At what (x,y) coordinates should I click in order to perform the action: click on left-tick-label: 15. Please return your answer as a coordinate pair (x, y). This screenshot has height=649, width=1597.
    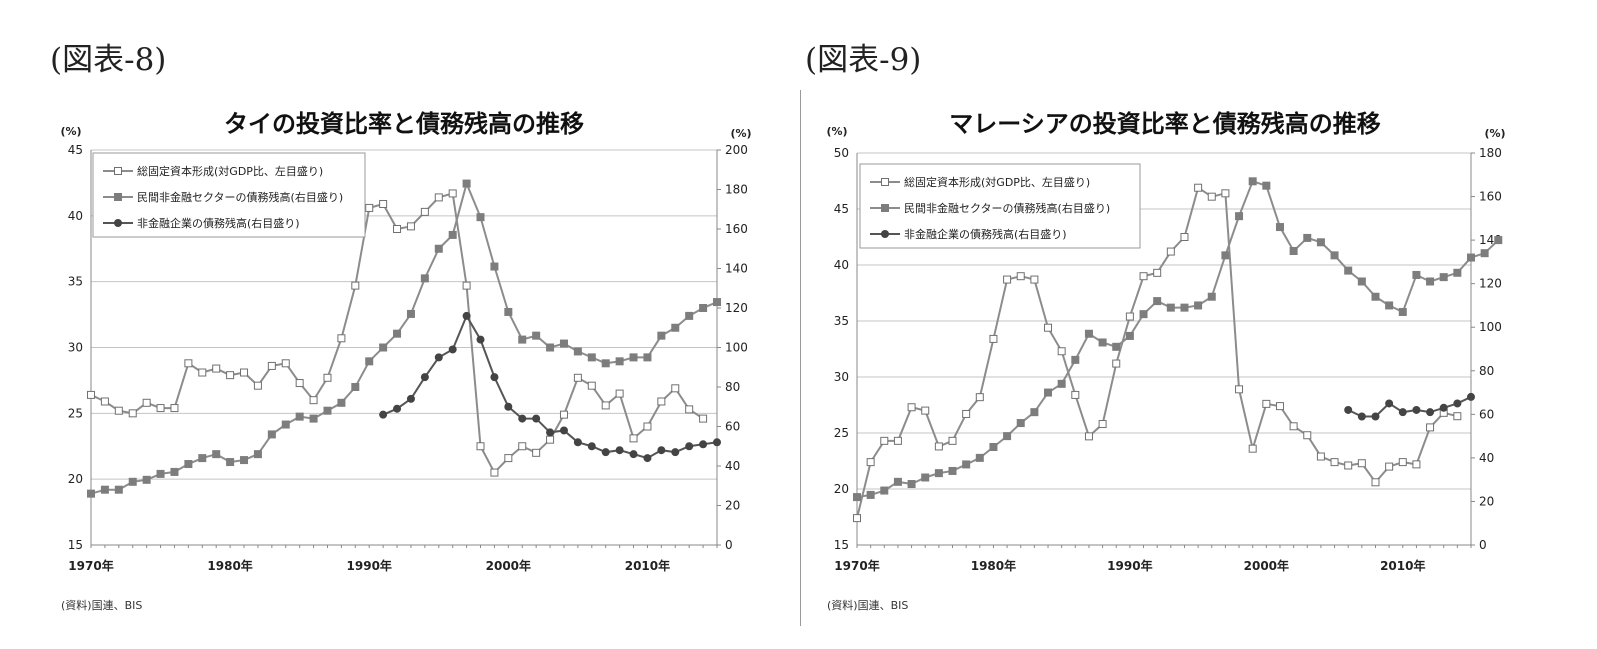
    Looking at the image, I should click on (75, 545).